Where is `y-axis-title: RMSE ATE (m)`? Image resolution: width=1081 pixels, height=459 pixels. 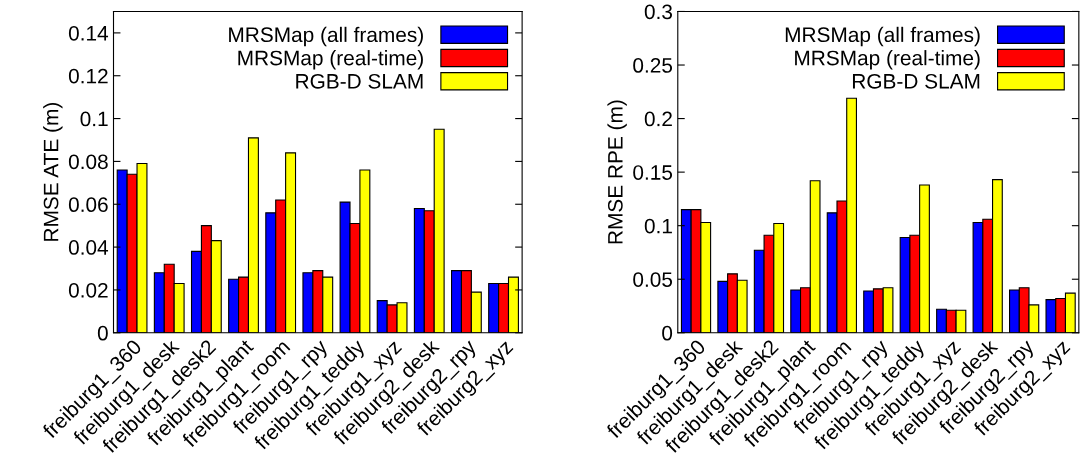
y-axis-title: RMSE ATE (m) is located at coordinates (53, 172).